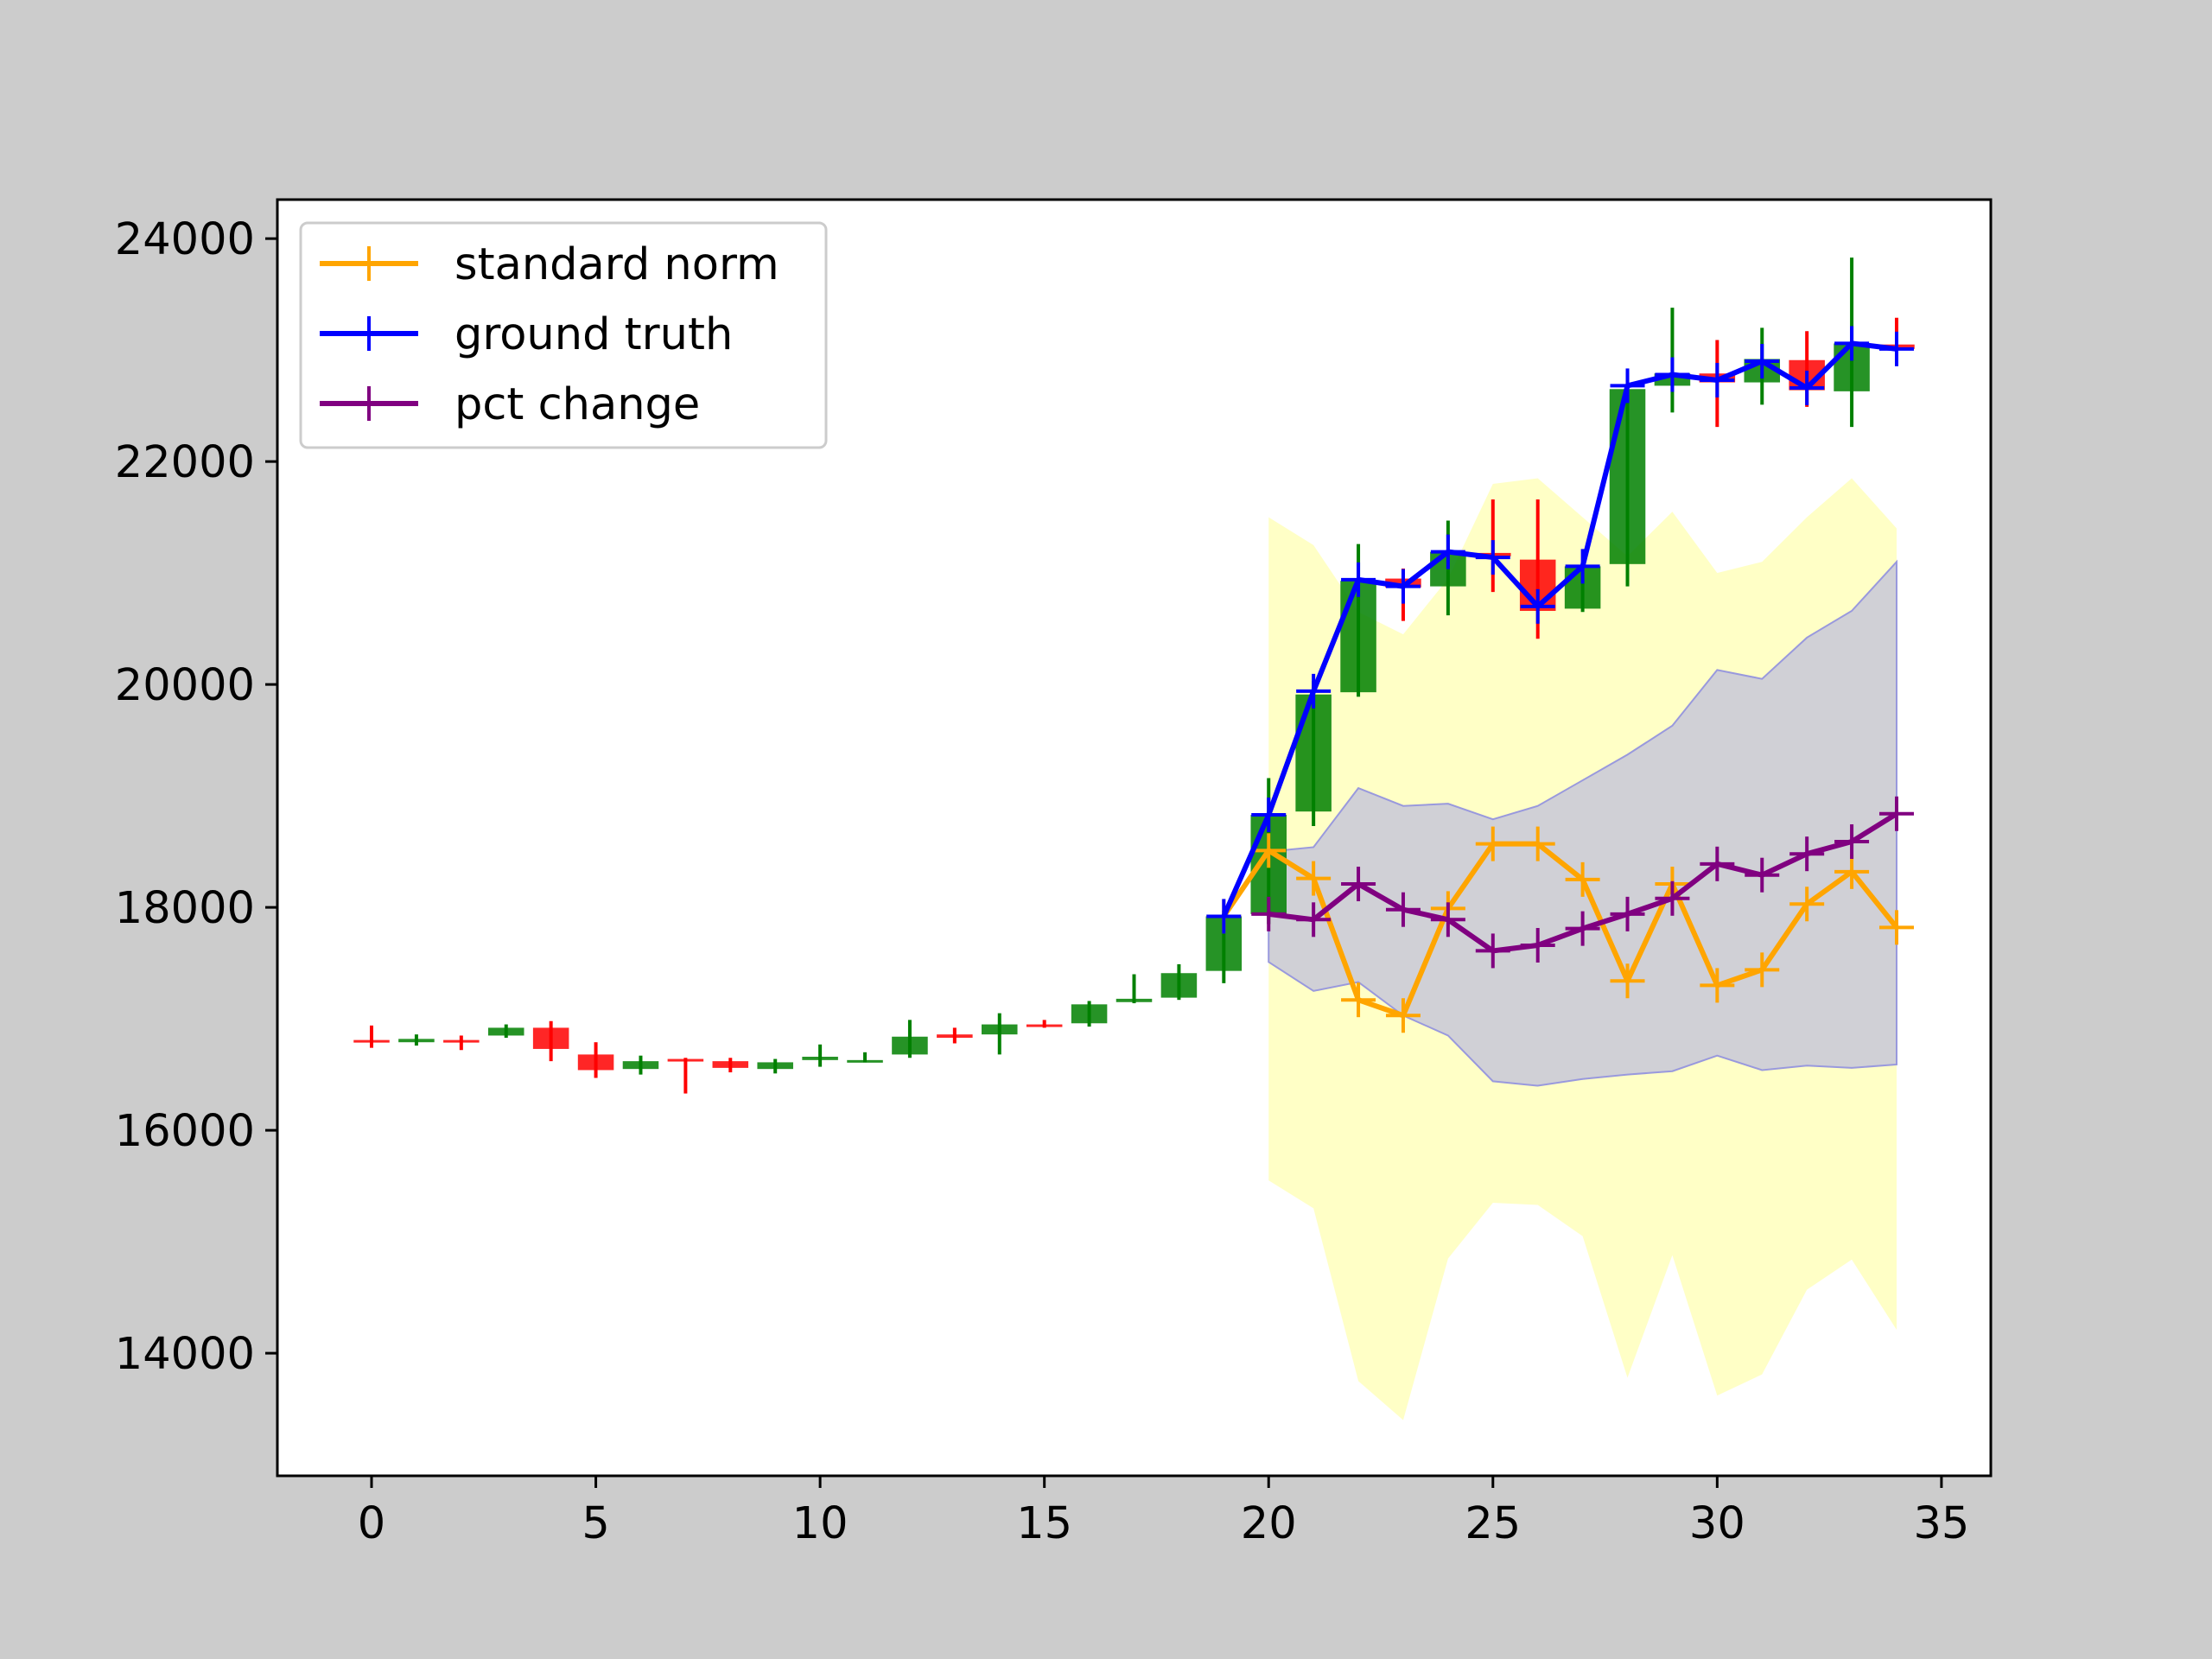 This screenshot has height=1659, width=2212. Describe the element at coordinates (616, 264) in the screenshot. I see `legend-label: standard norm` at that location.